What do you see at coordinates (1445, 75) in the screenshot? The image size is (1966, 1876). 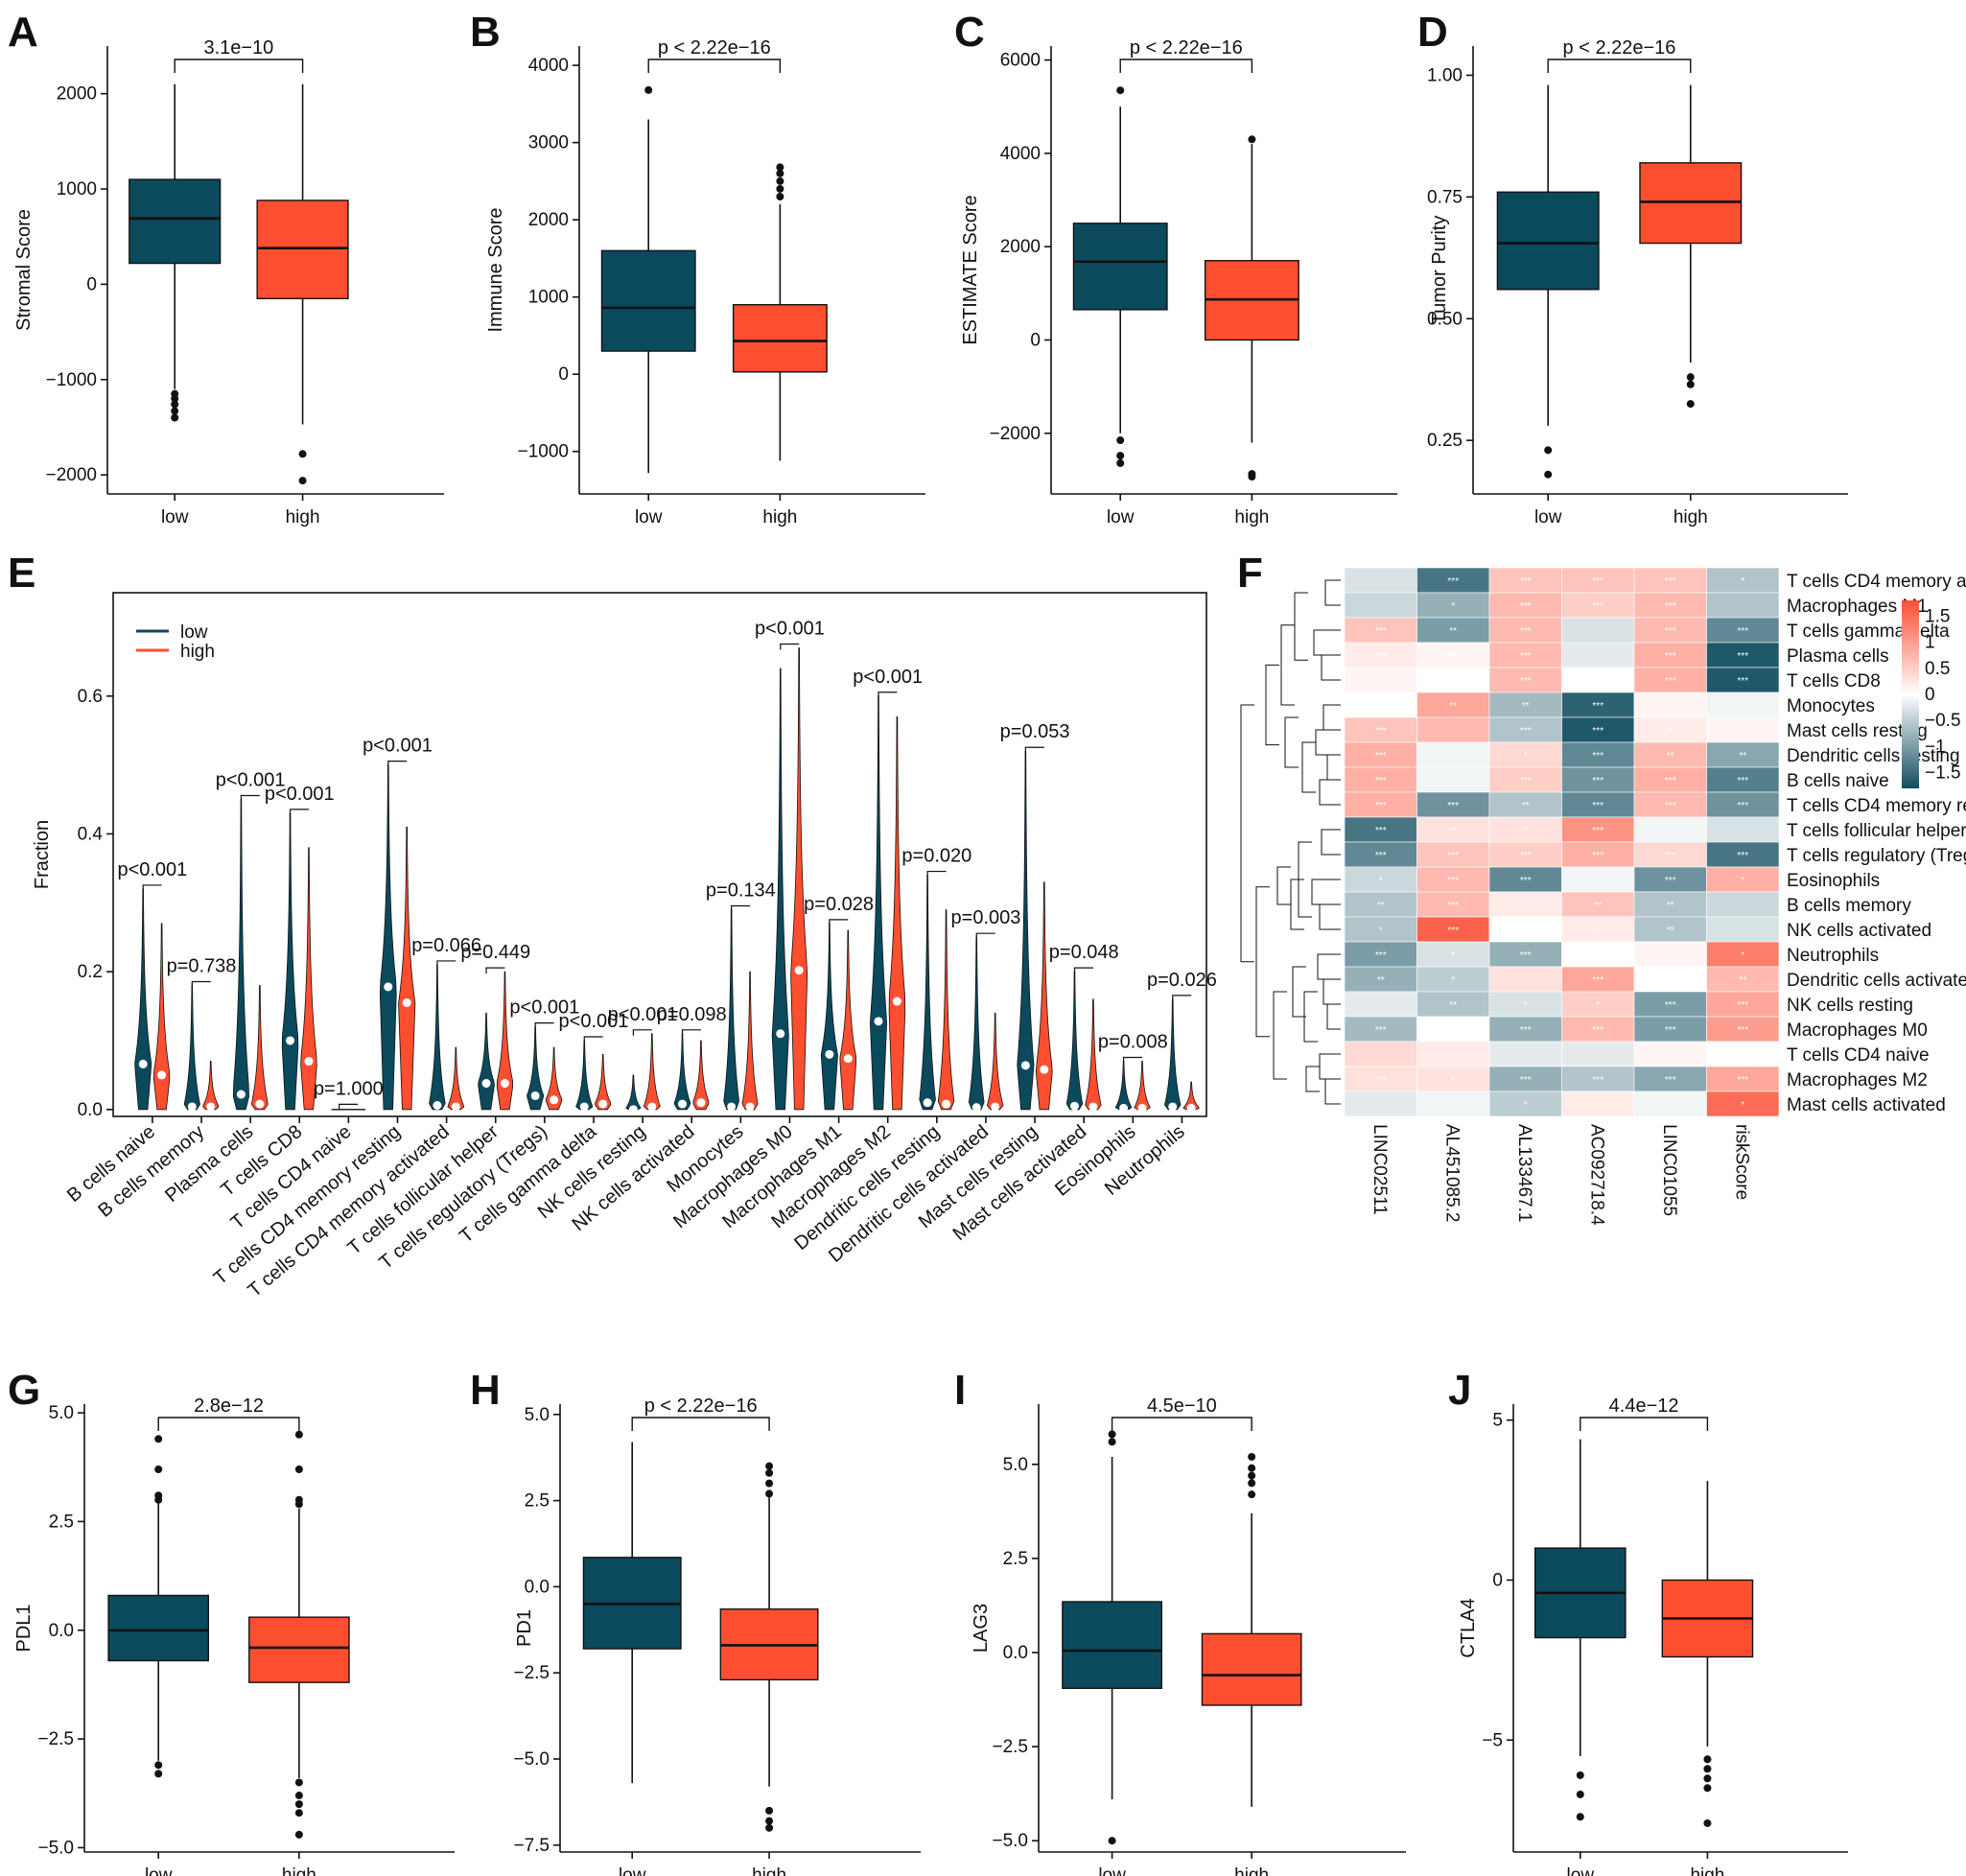 I see `y-tick-label: 1.00` at bounding box center [1445, 75].